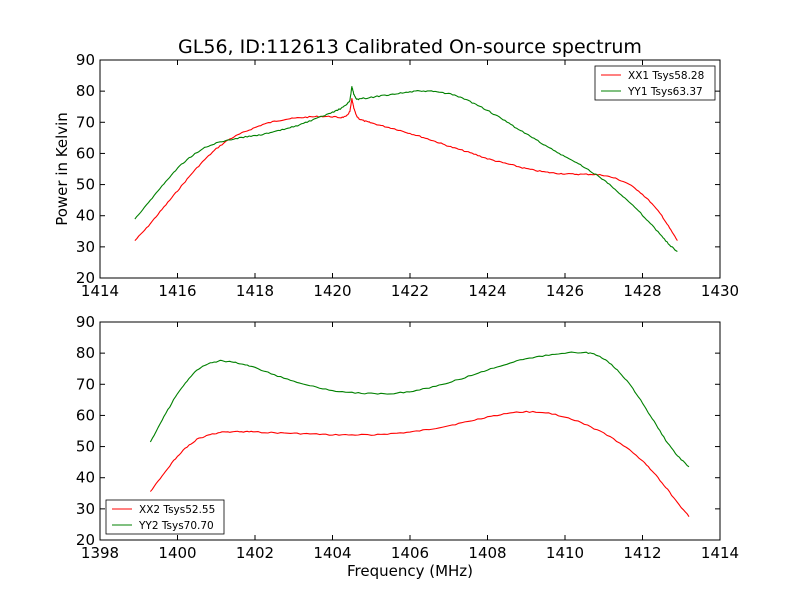  What do you see at coordinates (410, 571) in the screenshot?
I see `x-axis-label: Frequency (MHz)` at bounding box center [410, 571].